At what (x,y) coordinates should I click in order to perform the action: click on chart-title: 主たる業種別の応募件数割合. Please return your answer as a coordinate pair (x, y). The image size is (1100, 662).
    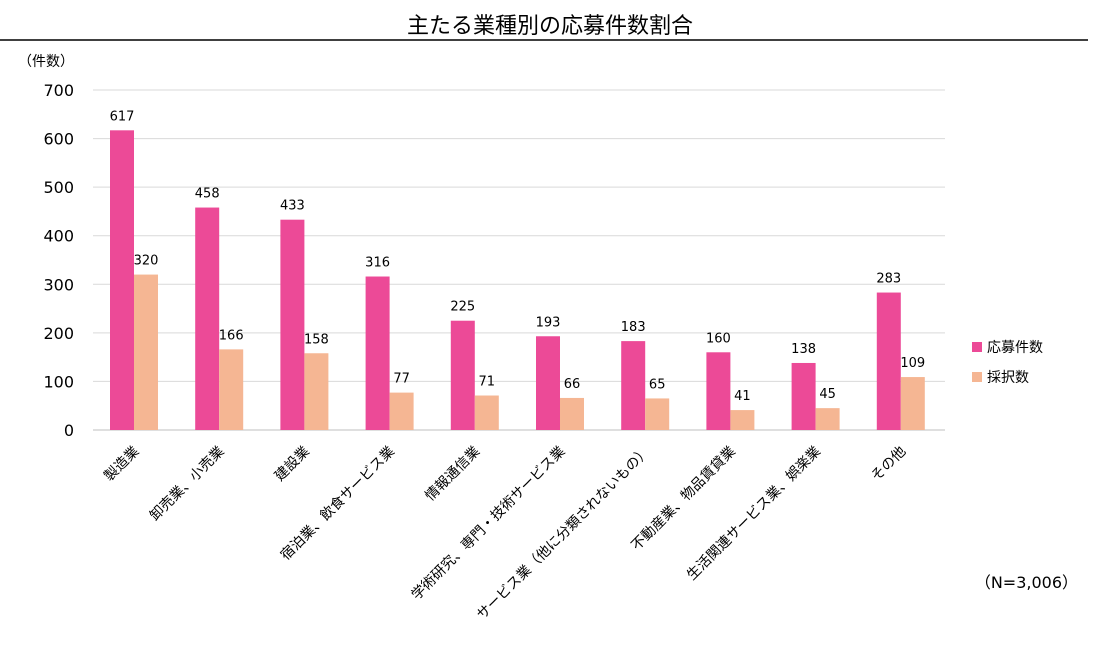
    Looking at the image, I should click on (550, 26).